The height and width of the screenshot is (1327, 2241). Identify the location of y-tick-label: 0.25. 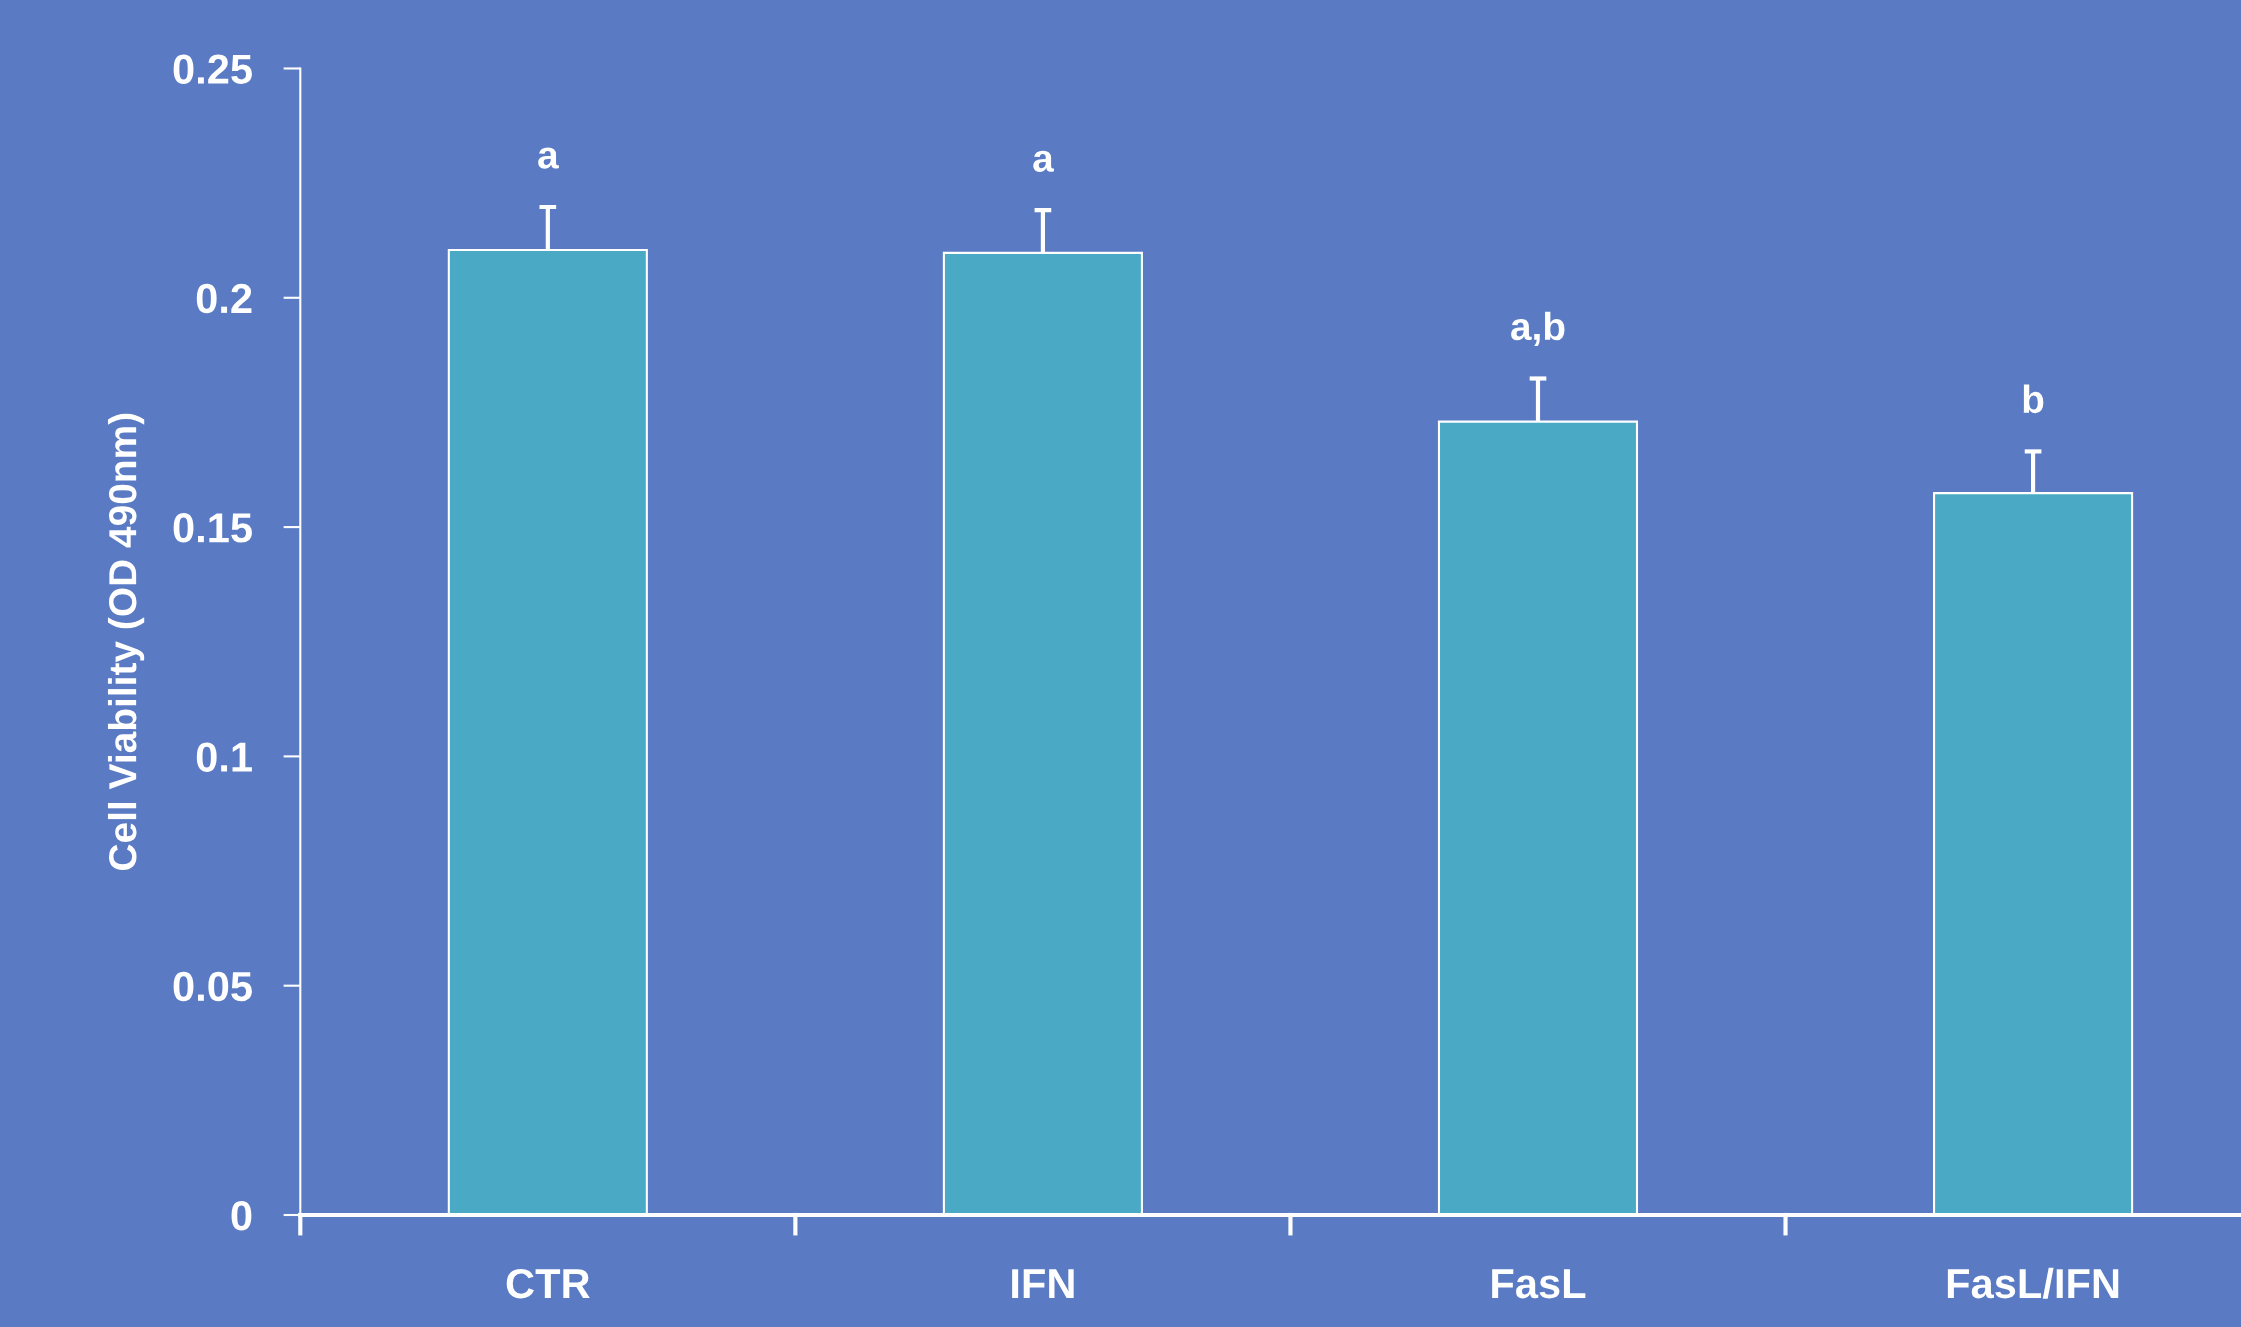
(212, 69).